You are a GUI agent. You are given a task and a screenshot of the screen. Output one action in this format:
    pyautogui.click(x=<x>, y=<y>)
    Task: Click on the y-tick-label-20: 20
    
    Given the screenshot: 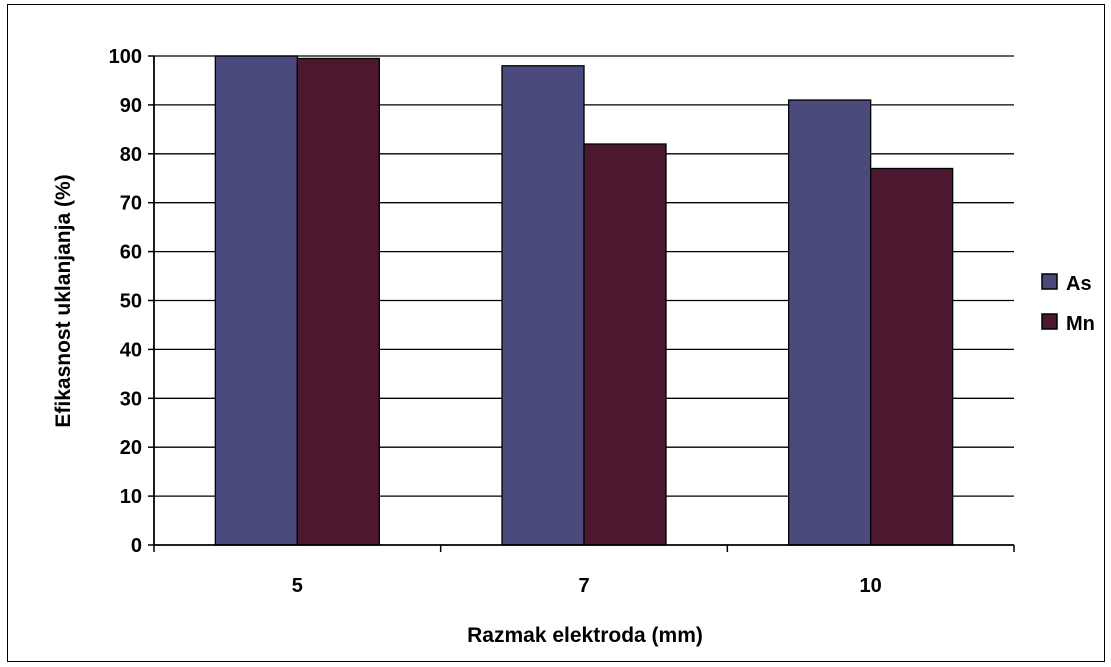 What is the action you would take?
    pyautogui.click(x=131, y=448)
    